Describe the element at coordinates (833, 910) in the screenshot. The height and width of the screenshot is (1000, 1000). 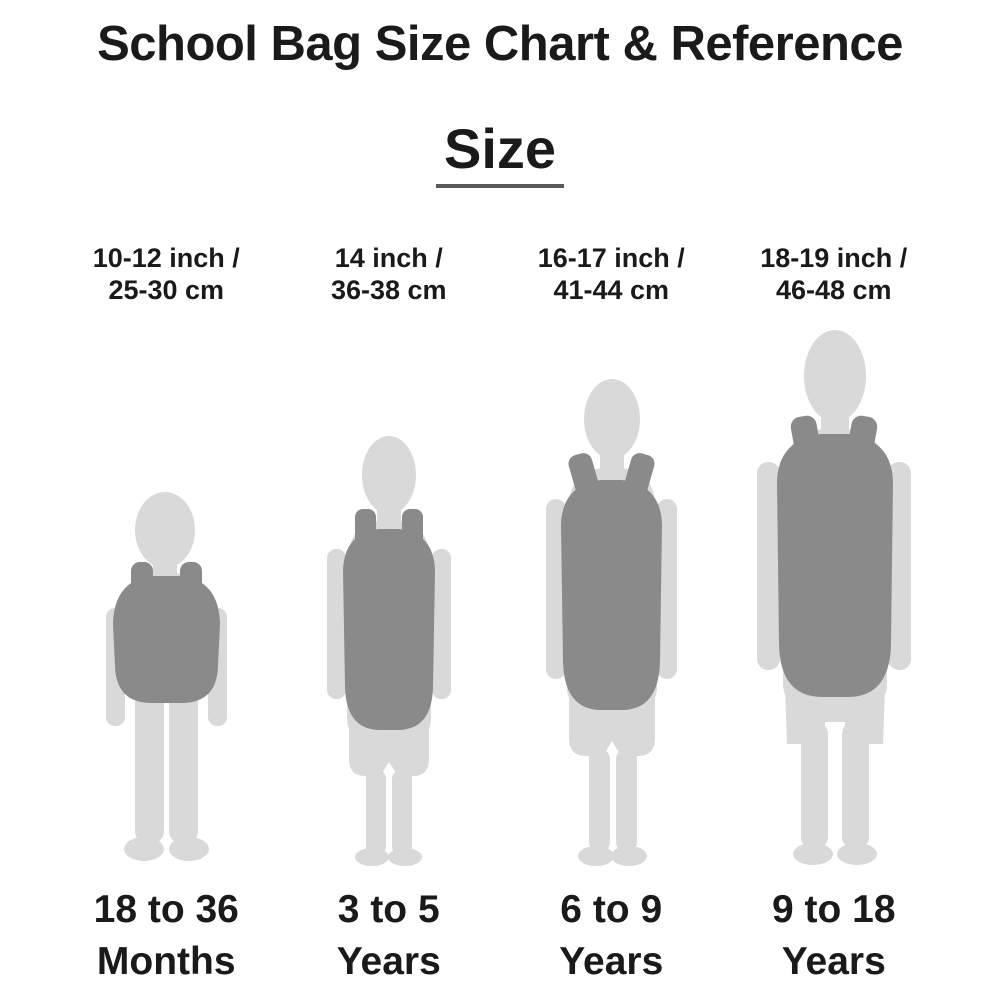
I see `age-line-range: 9 to 18` at that location.